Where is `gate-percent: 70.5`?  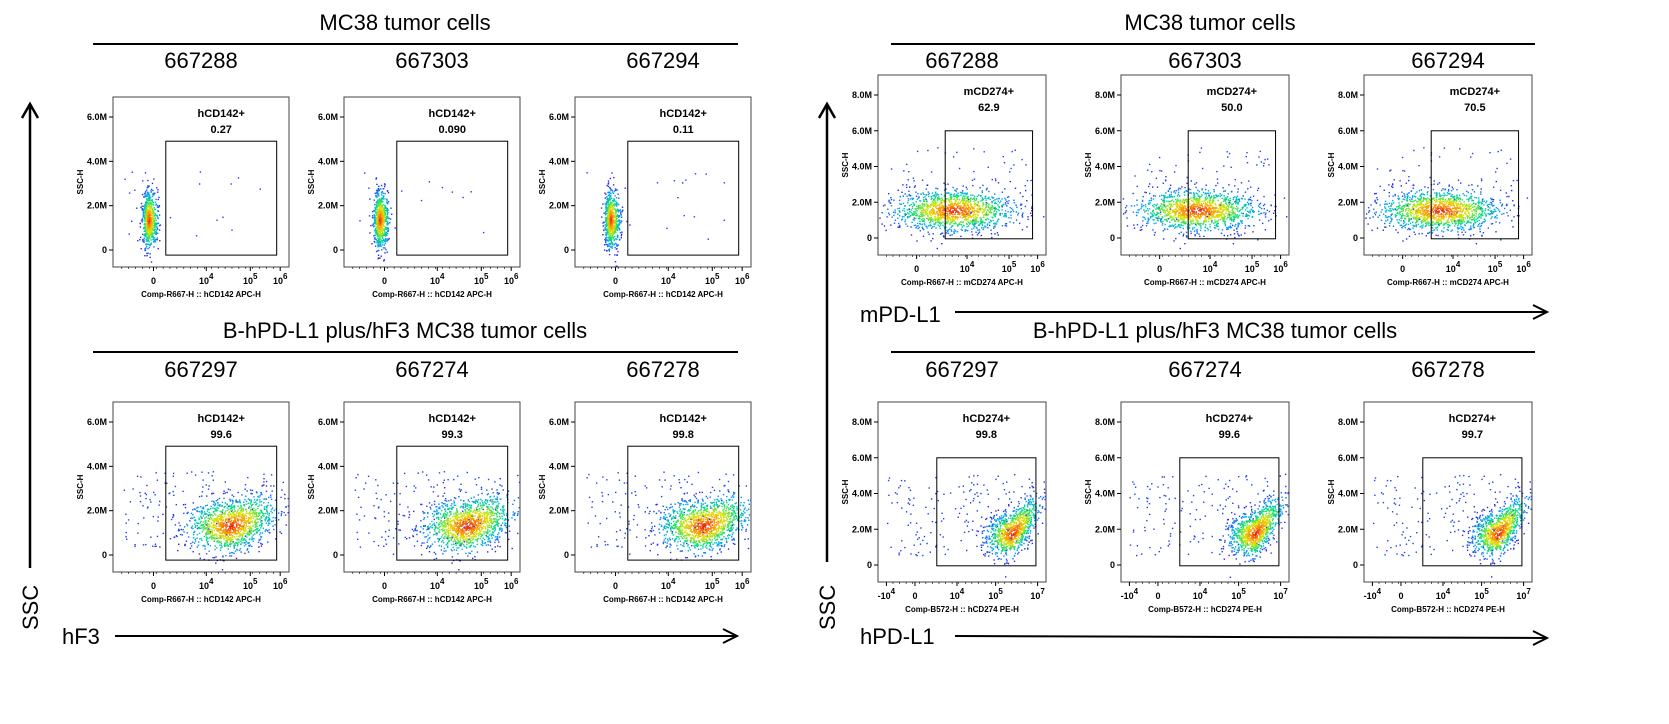
gate-percent: 70.5 is located at coordinates (1474, 108).